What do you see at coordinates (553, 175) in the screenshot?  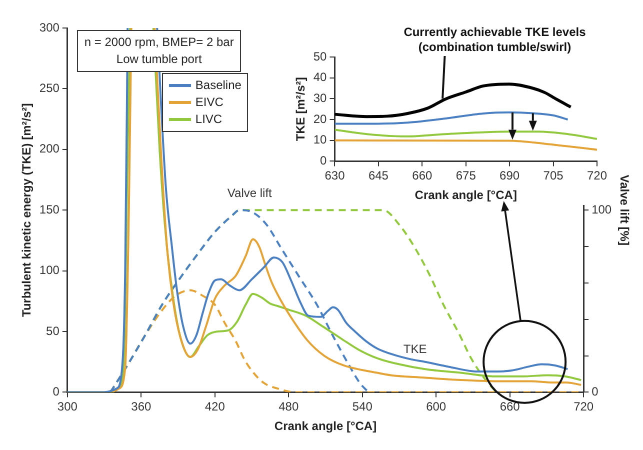 I see `x-tick-label: 705` at bounding box center [553, 175].